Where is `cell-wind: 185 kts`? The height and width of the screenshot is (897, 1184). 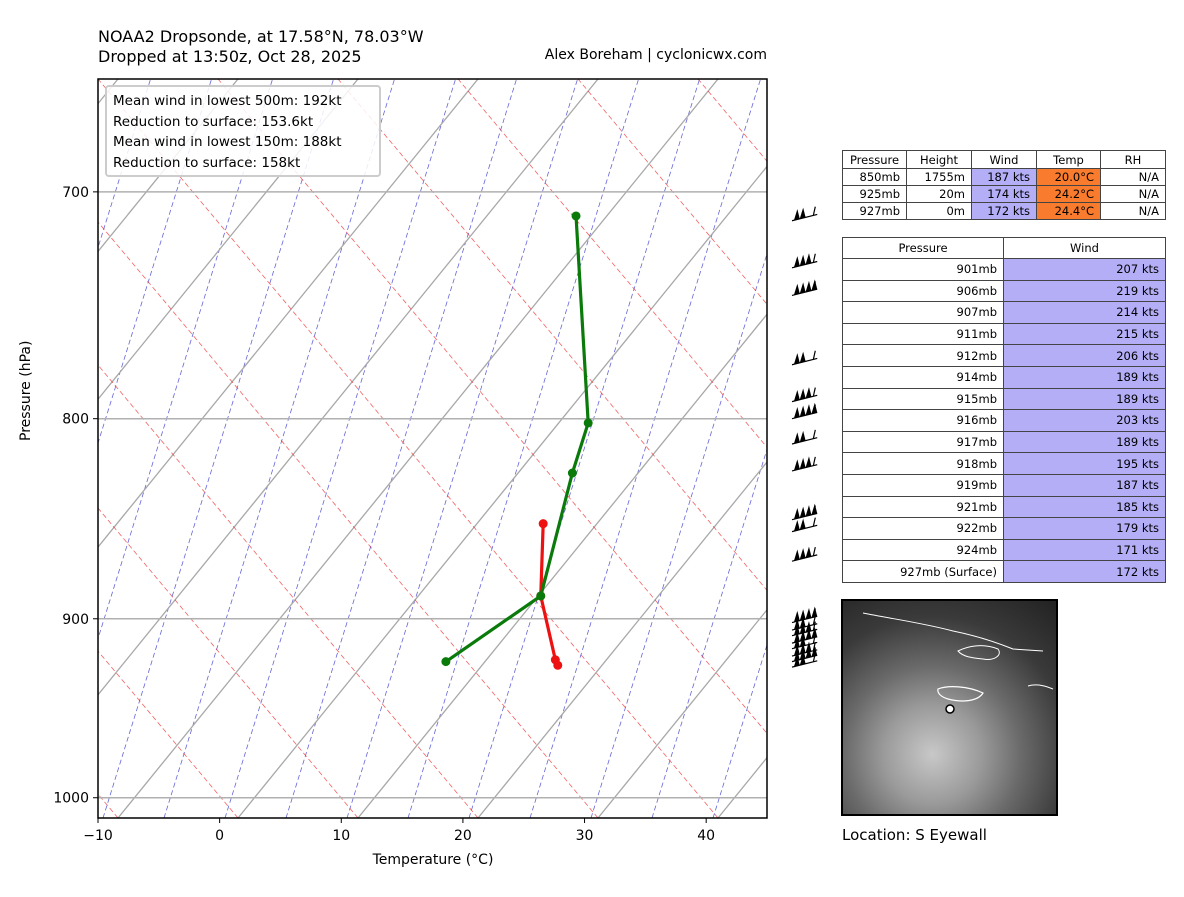 cell-wind: 185 kts is located at coordinates (1084, 507).